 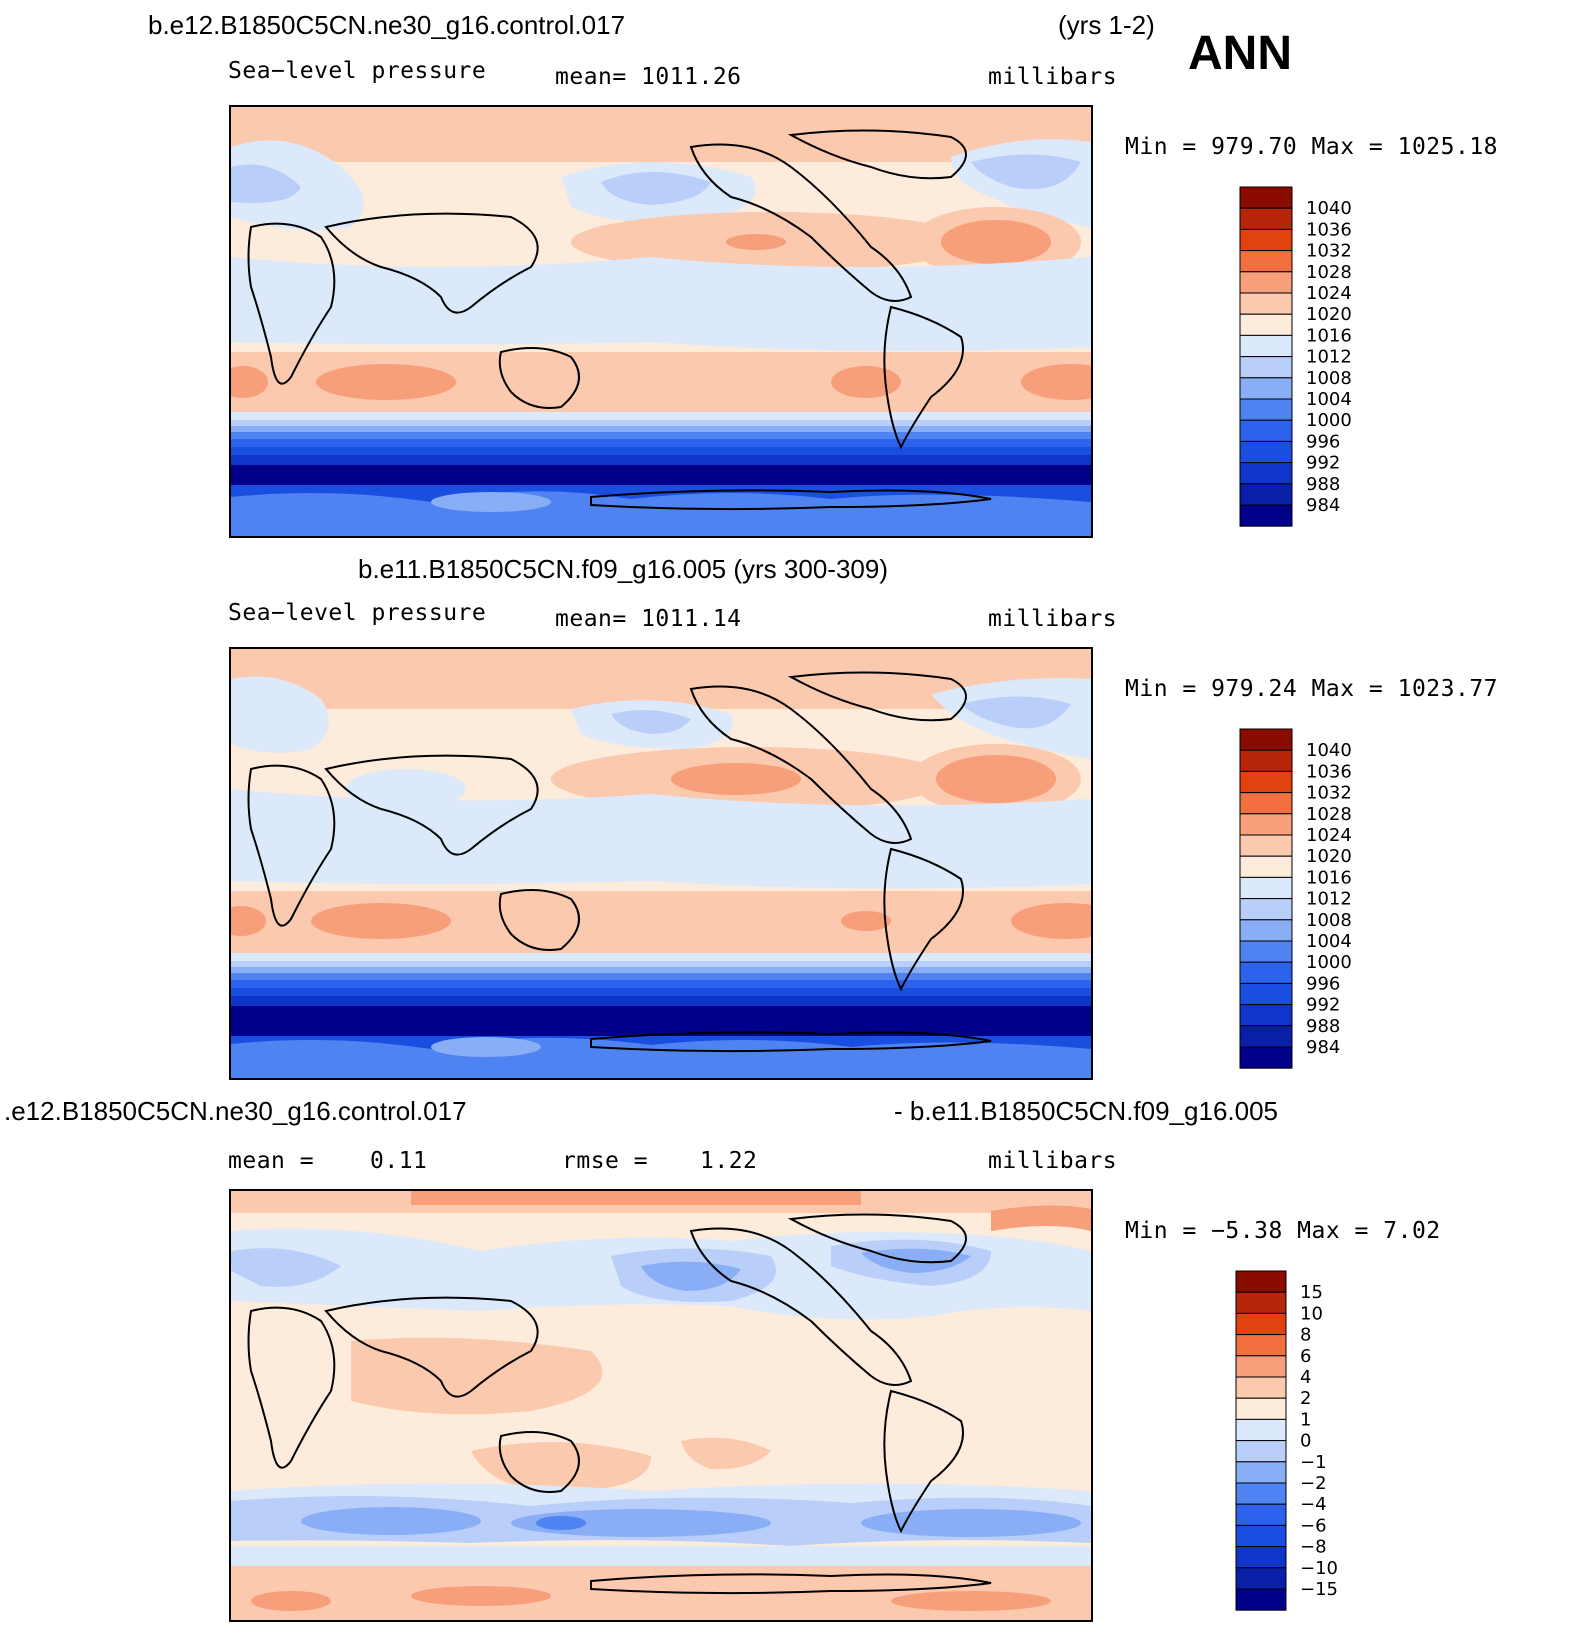 I want to click on panel3-map, so click(x=661, y=1405).